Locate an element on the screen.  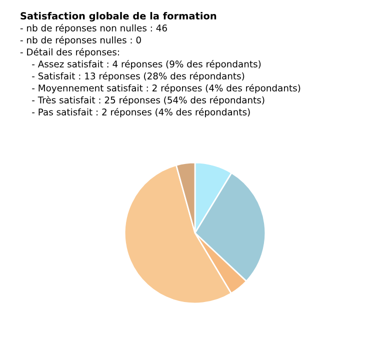
text: - nb de réponses non nulles : 46 is located at coordinates (93, 29).